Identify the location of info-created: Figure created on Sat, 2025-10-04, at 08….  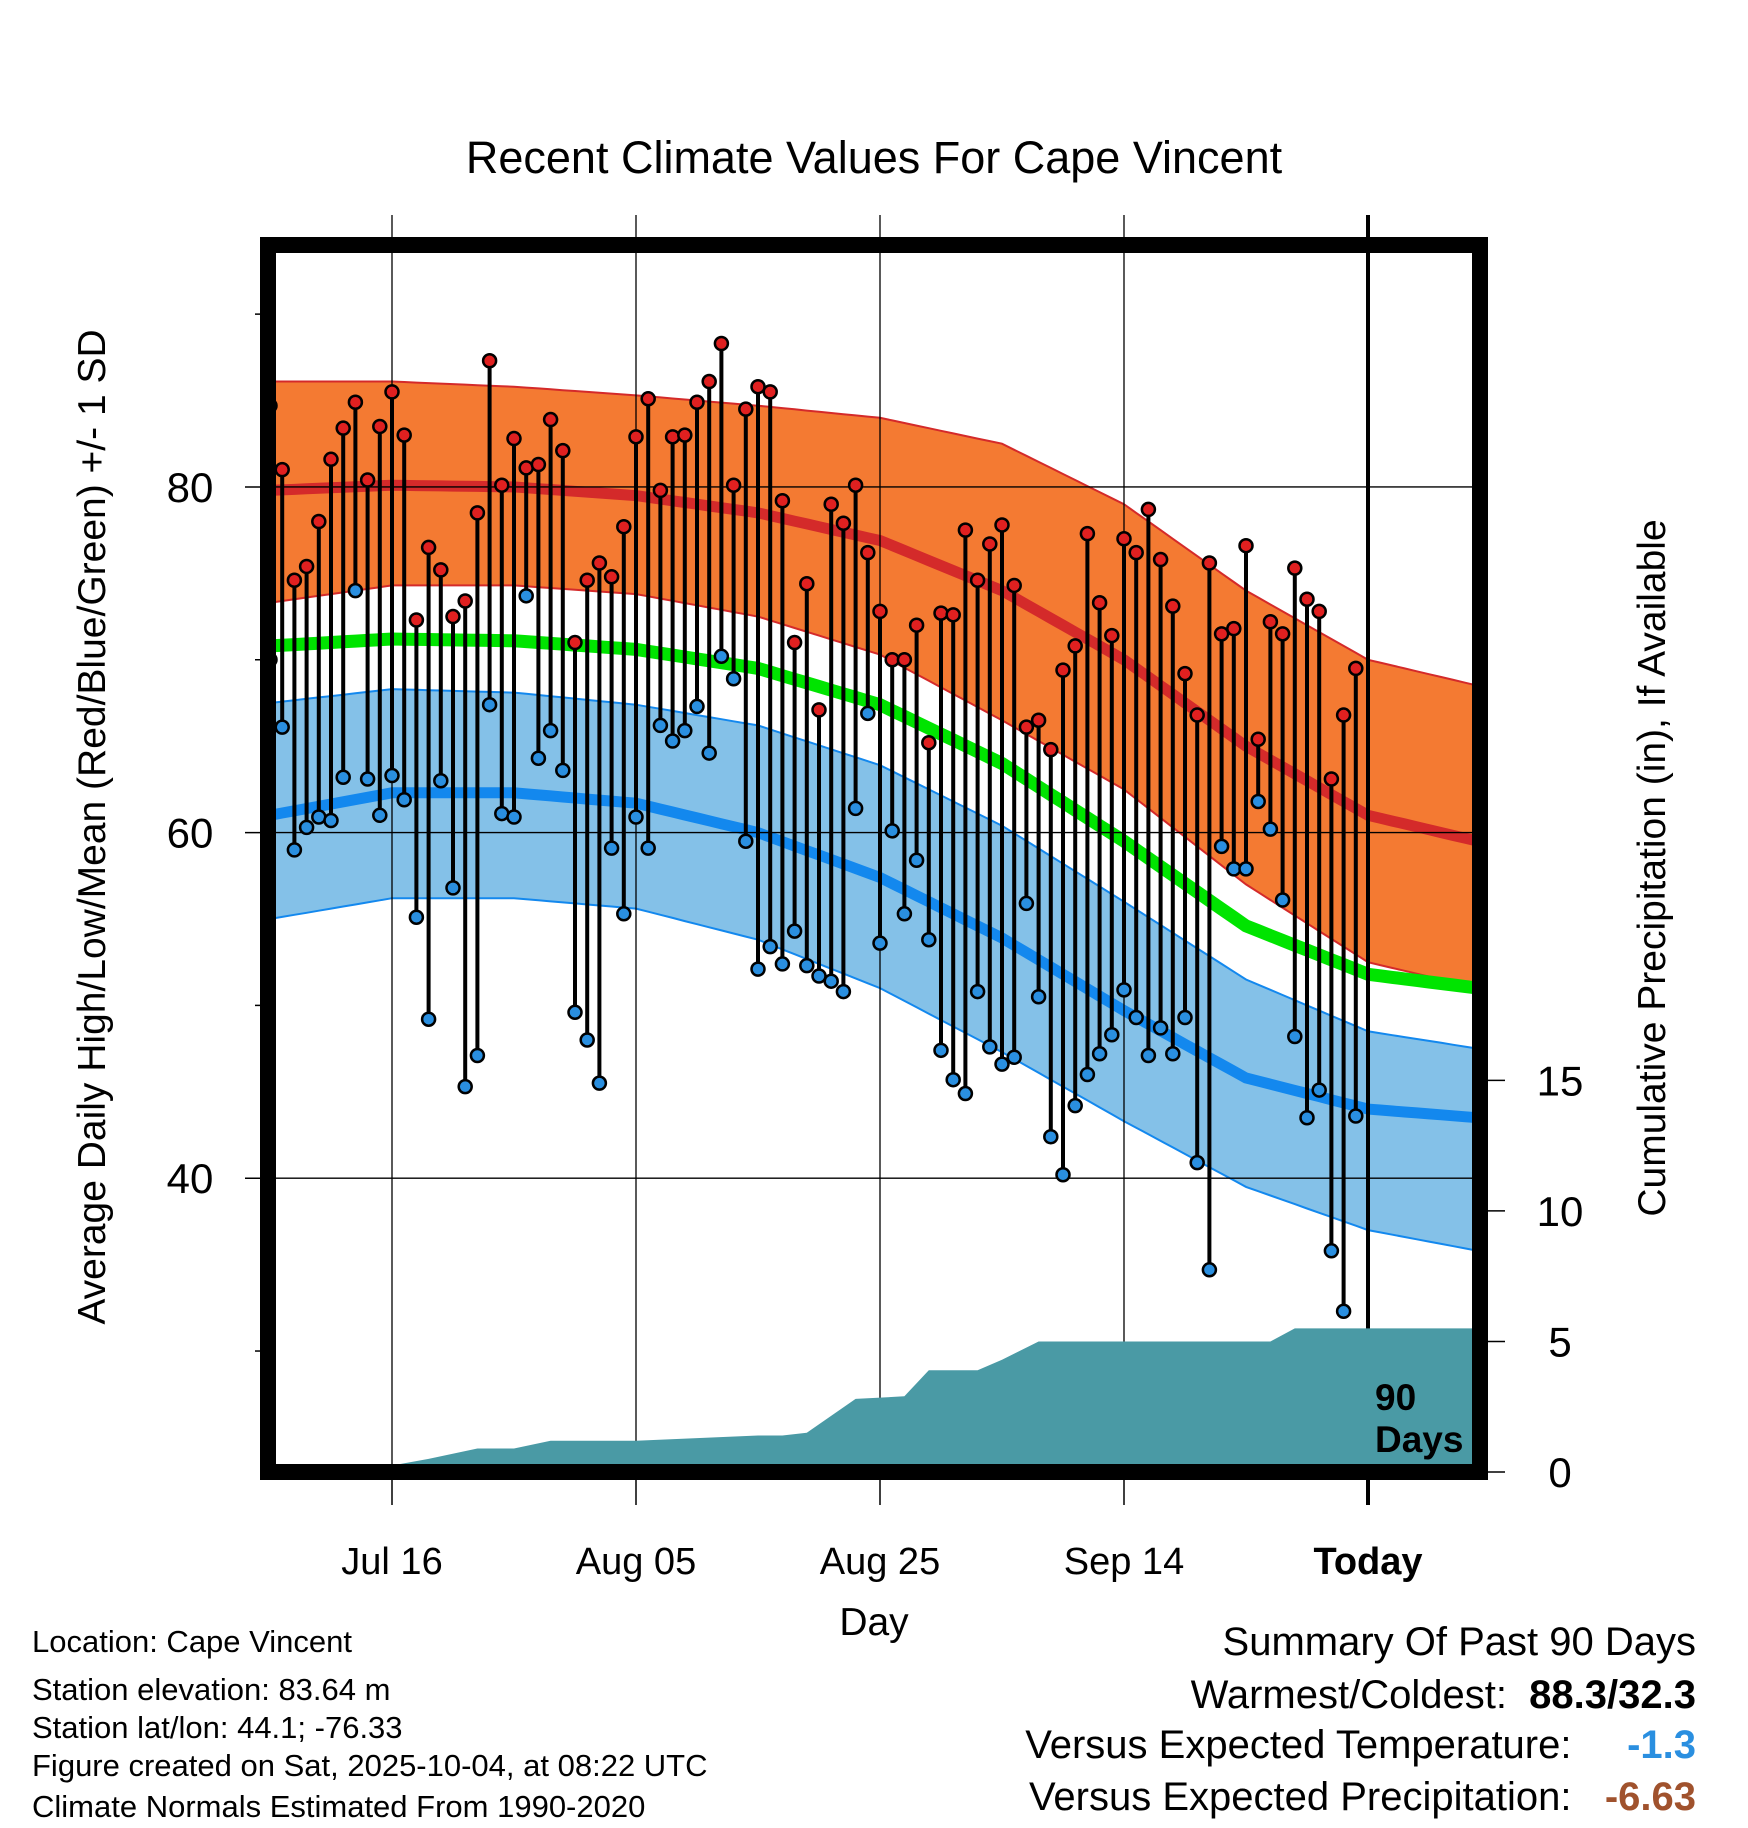
(370, 1765).